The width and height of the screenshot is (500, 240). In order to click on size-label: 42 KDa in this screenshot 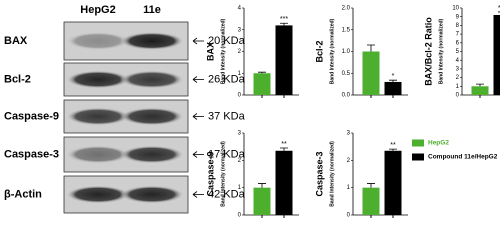, I will do `click(227, 194)`.